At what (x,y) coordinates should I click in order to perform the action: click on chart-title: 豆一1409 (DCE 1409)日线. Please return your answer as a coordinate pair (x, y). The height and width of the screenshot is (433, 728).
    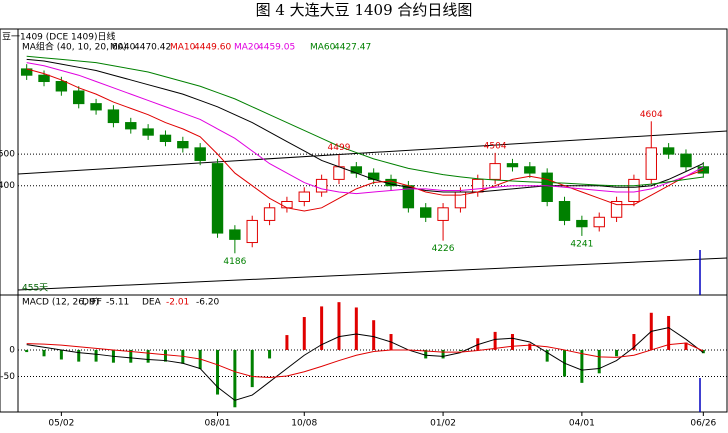
    Looking at the image, I should click on (58, 37).